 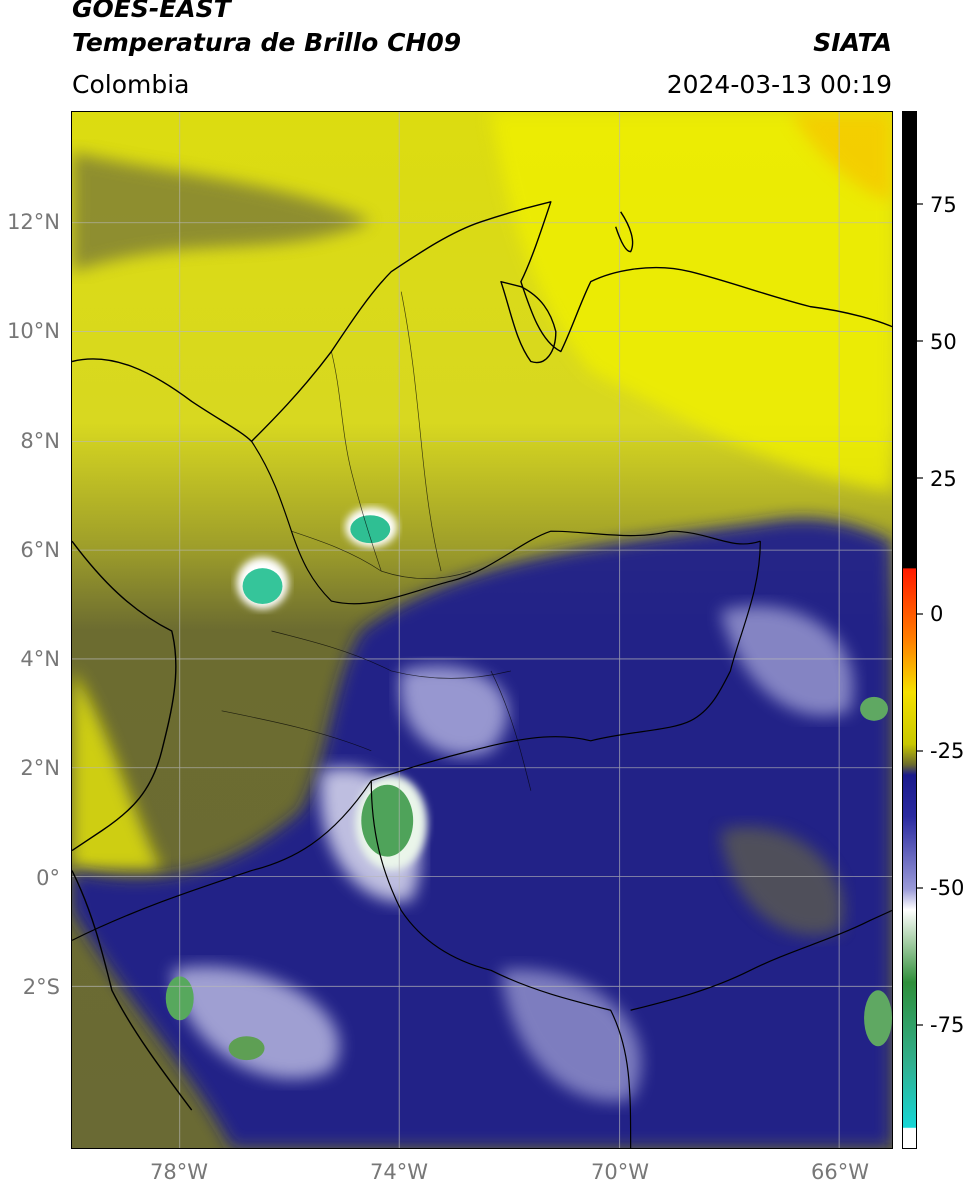 I want to click on lat-label-0: 0°, so click(x=48, y=878).